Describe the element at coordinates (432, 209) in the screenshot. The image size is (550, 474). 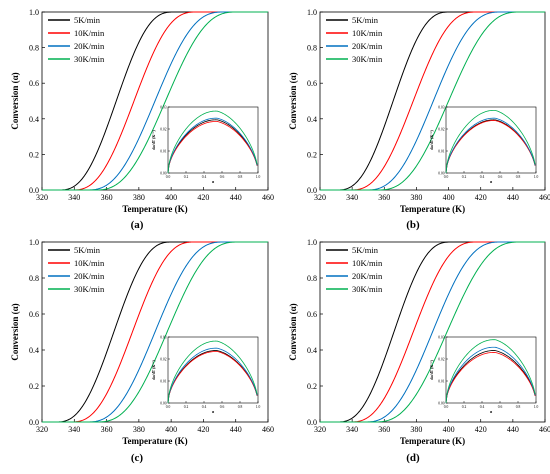
I see `x-axis-label: Temperature (K)` at that location.